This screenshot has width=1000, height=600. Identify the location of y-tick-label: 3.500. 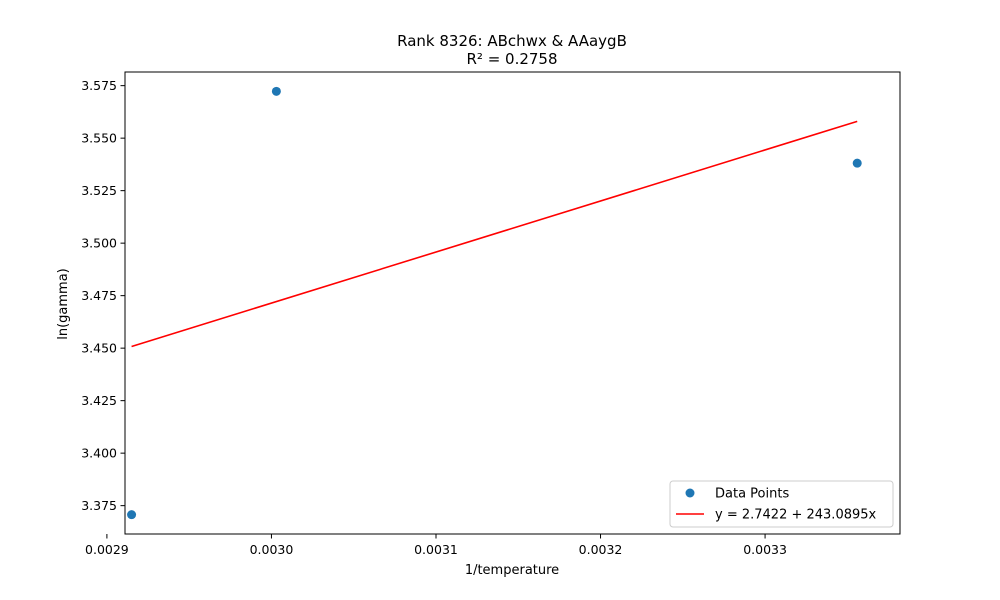
(99, 243).